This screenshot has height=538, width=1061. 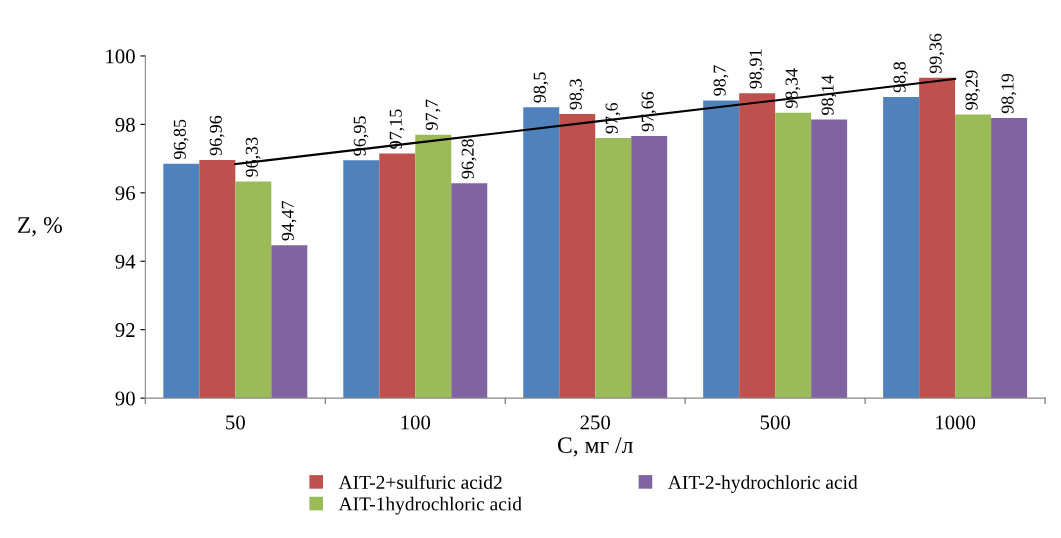 What do you see at coordinates (125, 124) in the screenshot?
I see `y-tick-label: 98` at bounding box center [125, 124].